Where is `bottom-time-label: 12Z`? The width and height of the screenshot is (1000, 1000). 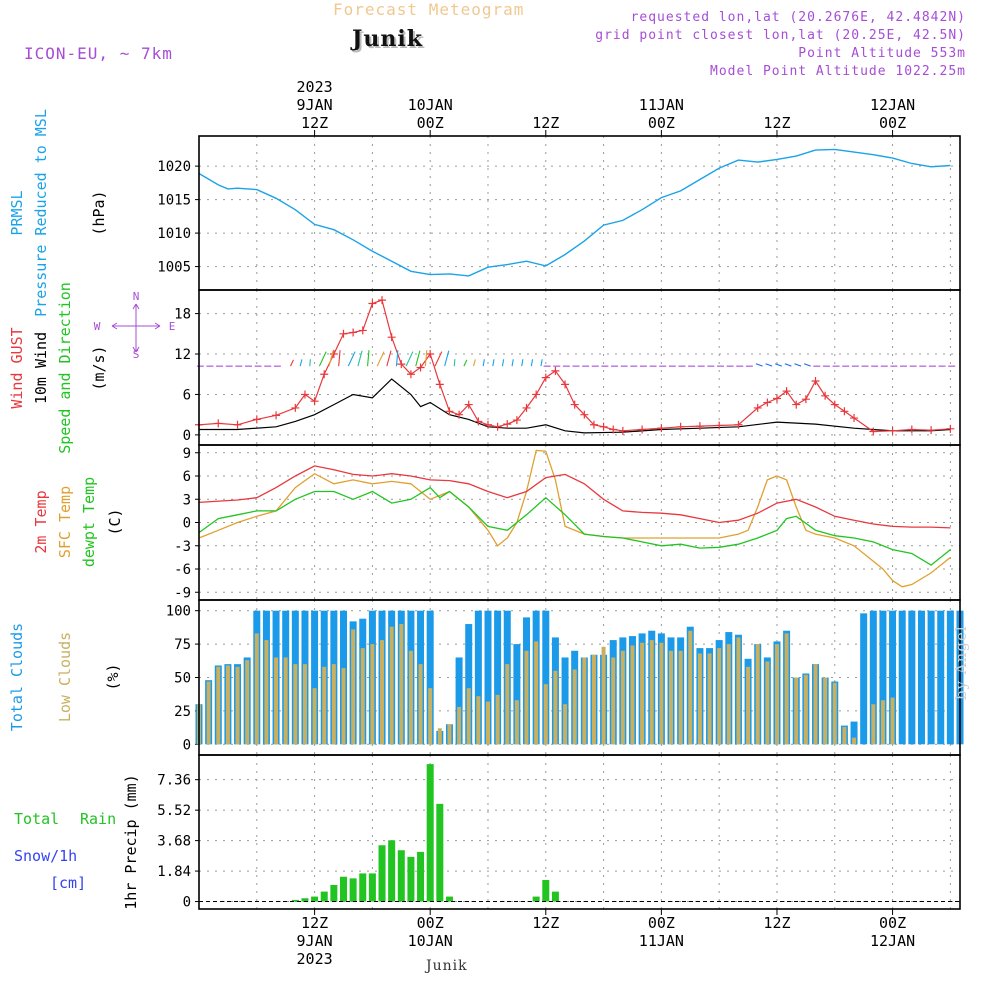
bottom-time-label: 12Z is located at coordinates (545, 923).